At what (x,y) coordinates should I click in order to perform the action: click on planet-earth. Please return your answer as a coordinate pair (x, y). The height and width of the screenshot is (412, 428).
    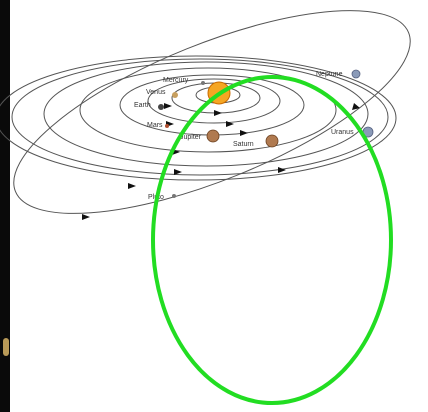
    Looking at the image, I should click on (161, 107).